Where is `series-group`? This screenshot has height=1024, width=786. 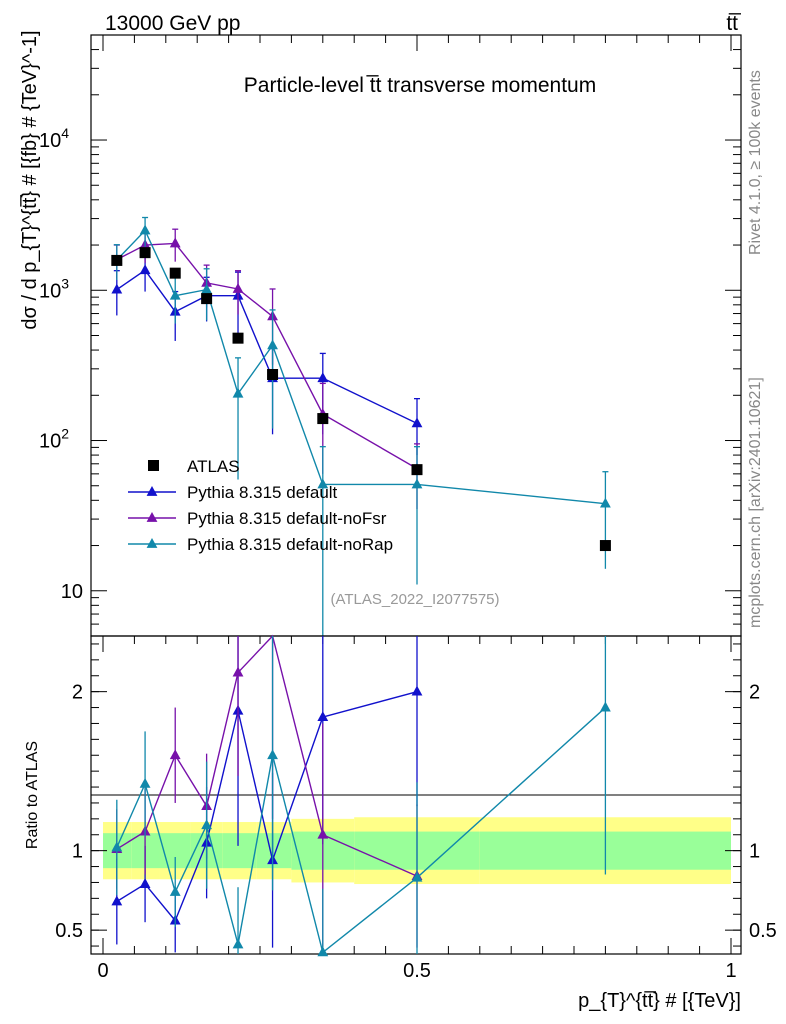 series-group is located at coordinates (267, 354).